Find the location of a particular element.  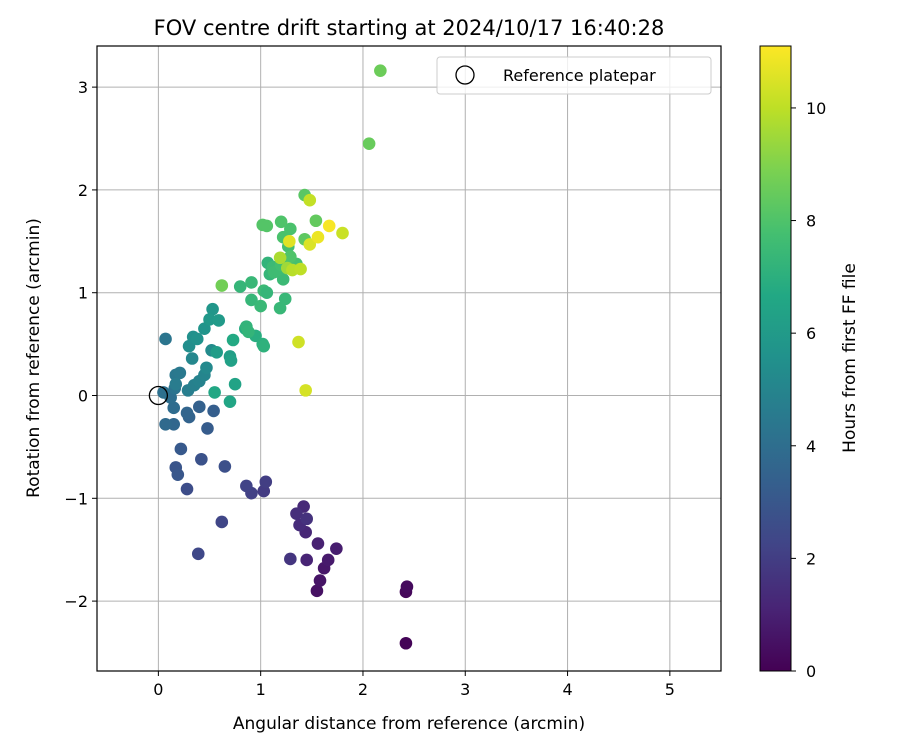

legend-box is located at coordinates (574, 75).